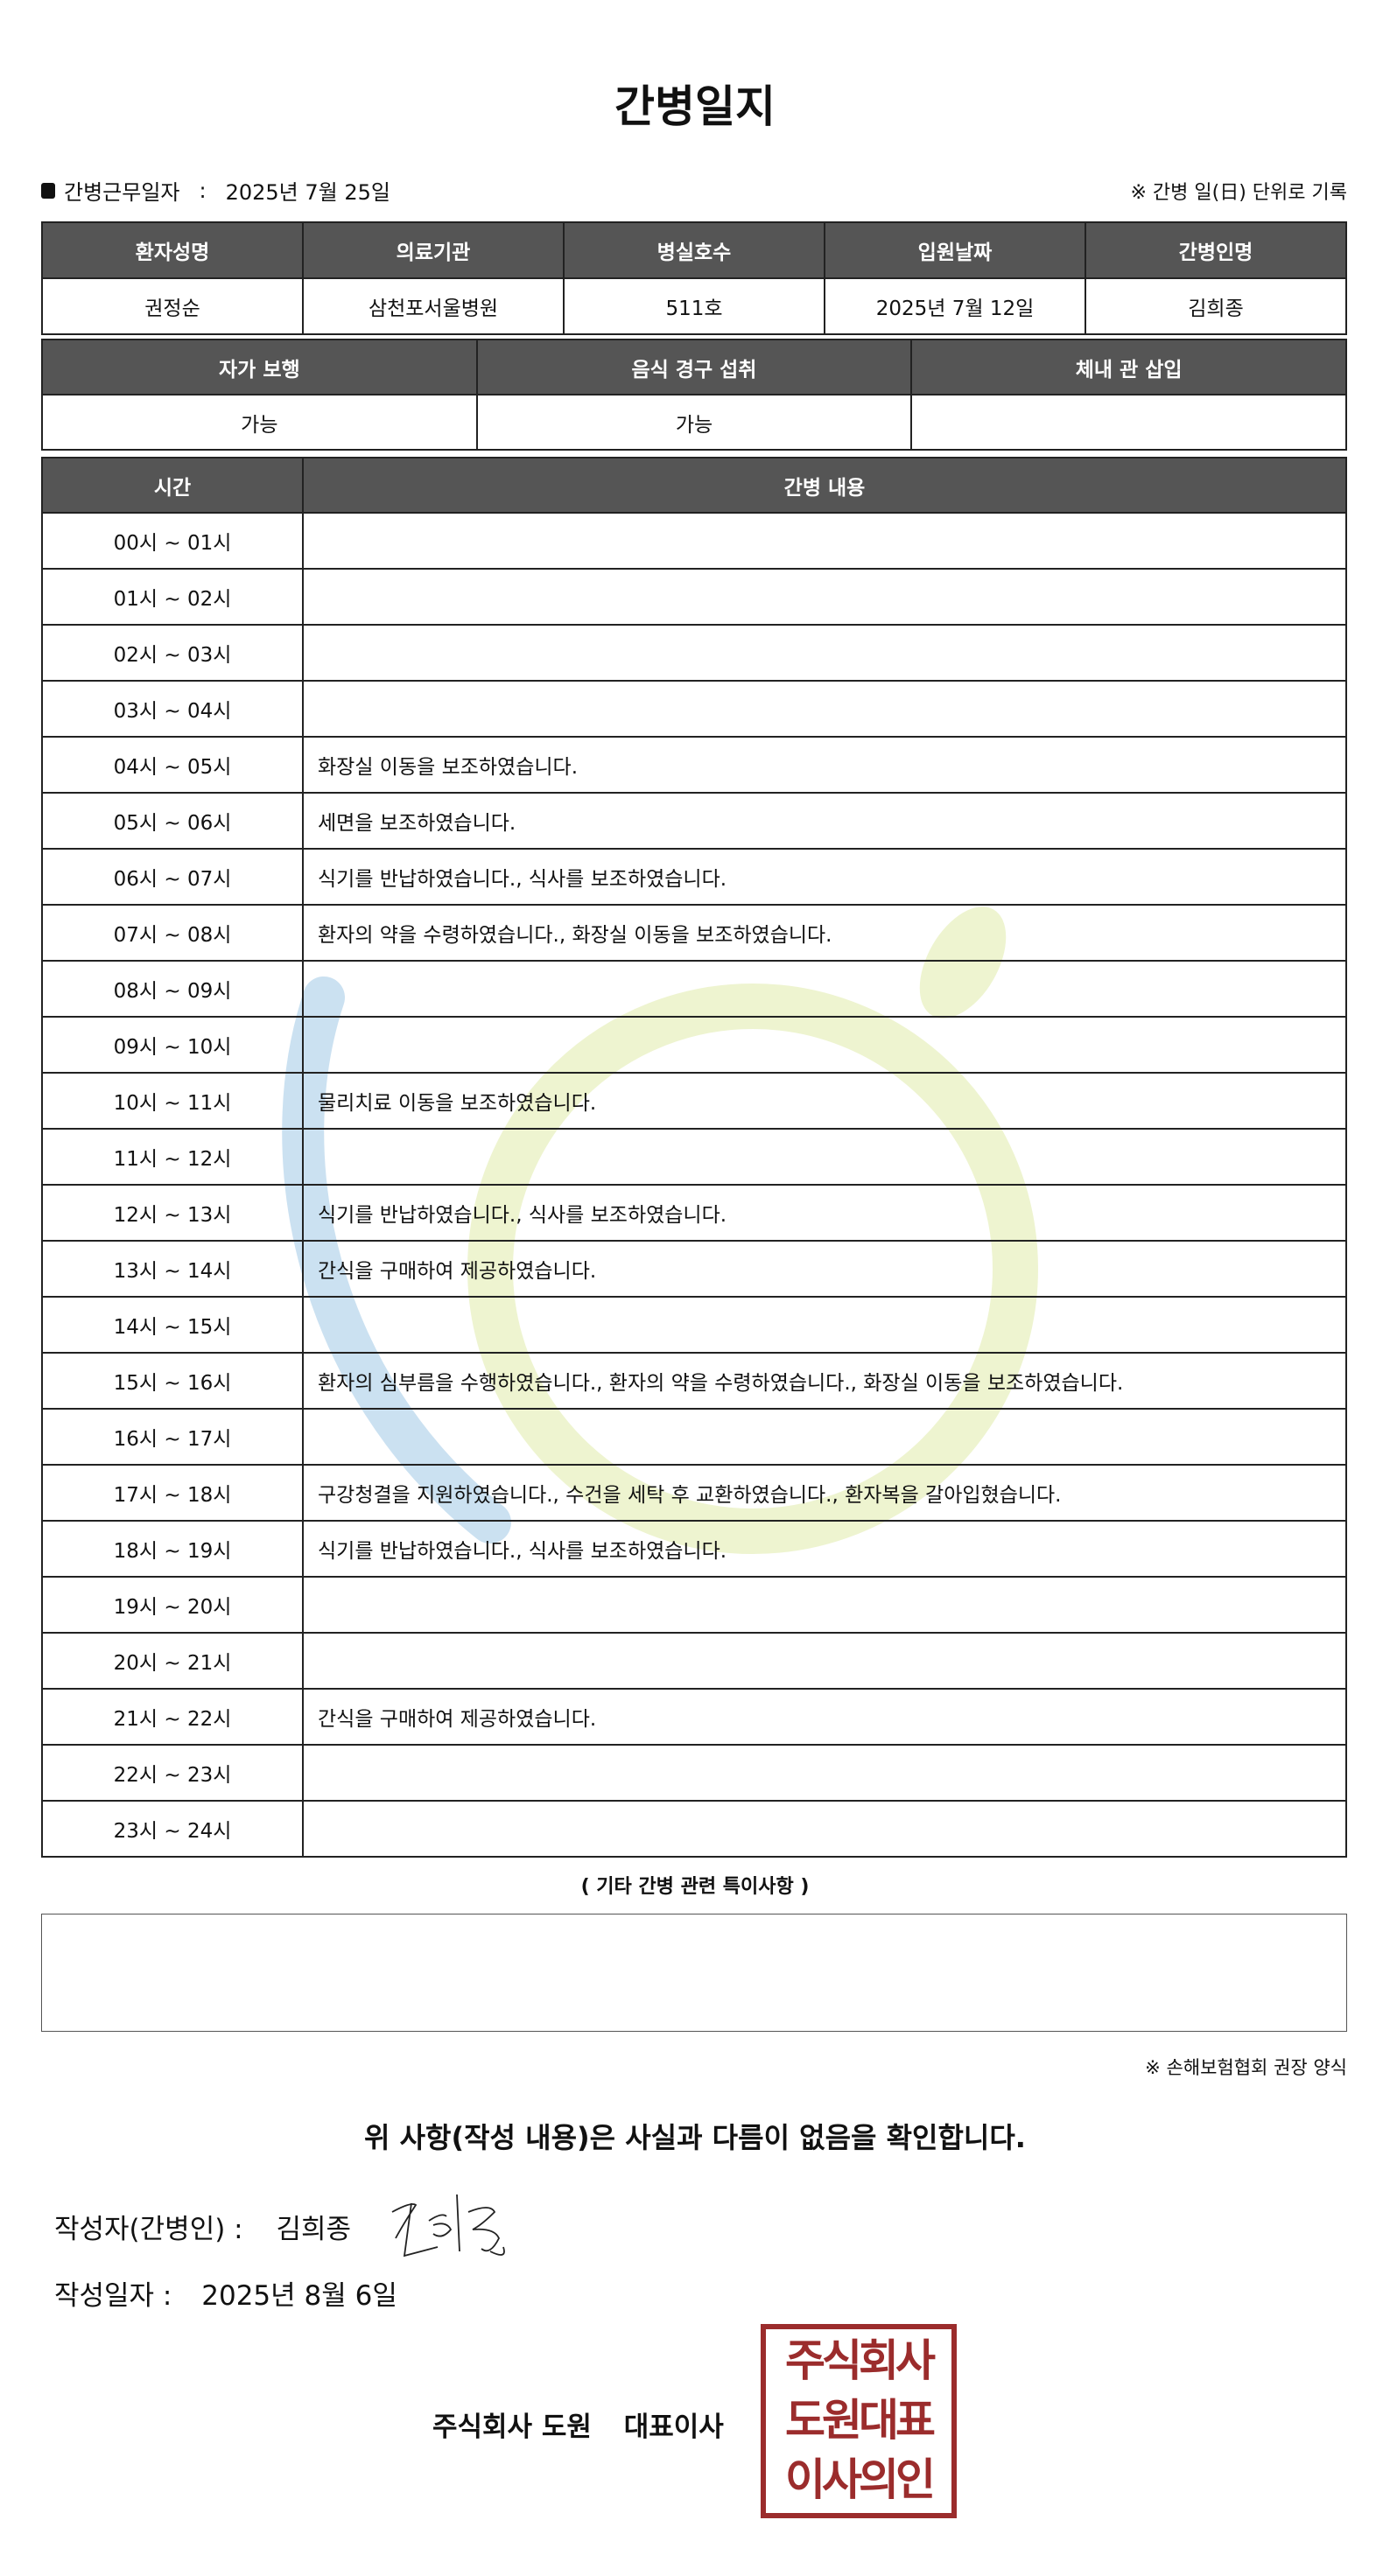 The height and width of the screenshot is (2576, 1390). What do you see at coordinates (1129, 367) in the screenshot?
I see `header-tube: 체내 관 삽입` at bounding box center [1129, 367].